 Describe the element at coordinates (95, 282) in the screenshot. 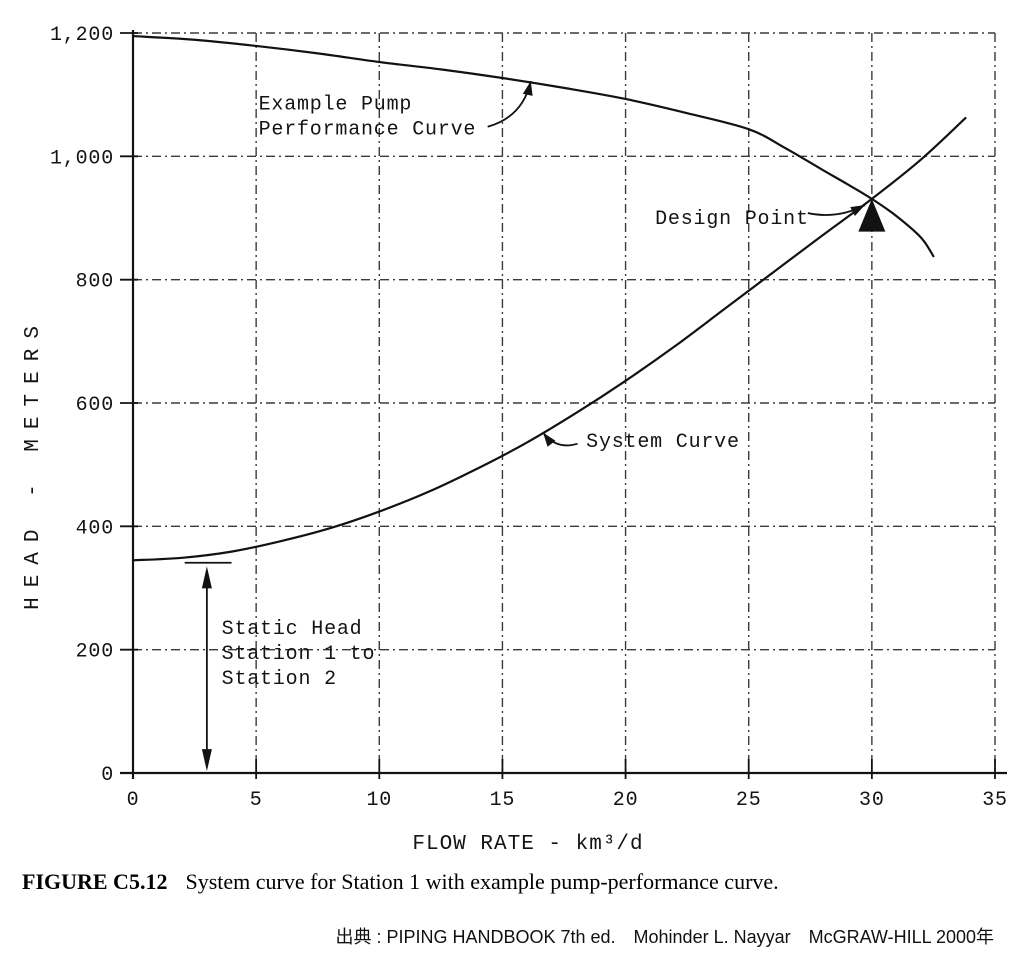

I see `y-tick-label: 800` at that location.